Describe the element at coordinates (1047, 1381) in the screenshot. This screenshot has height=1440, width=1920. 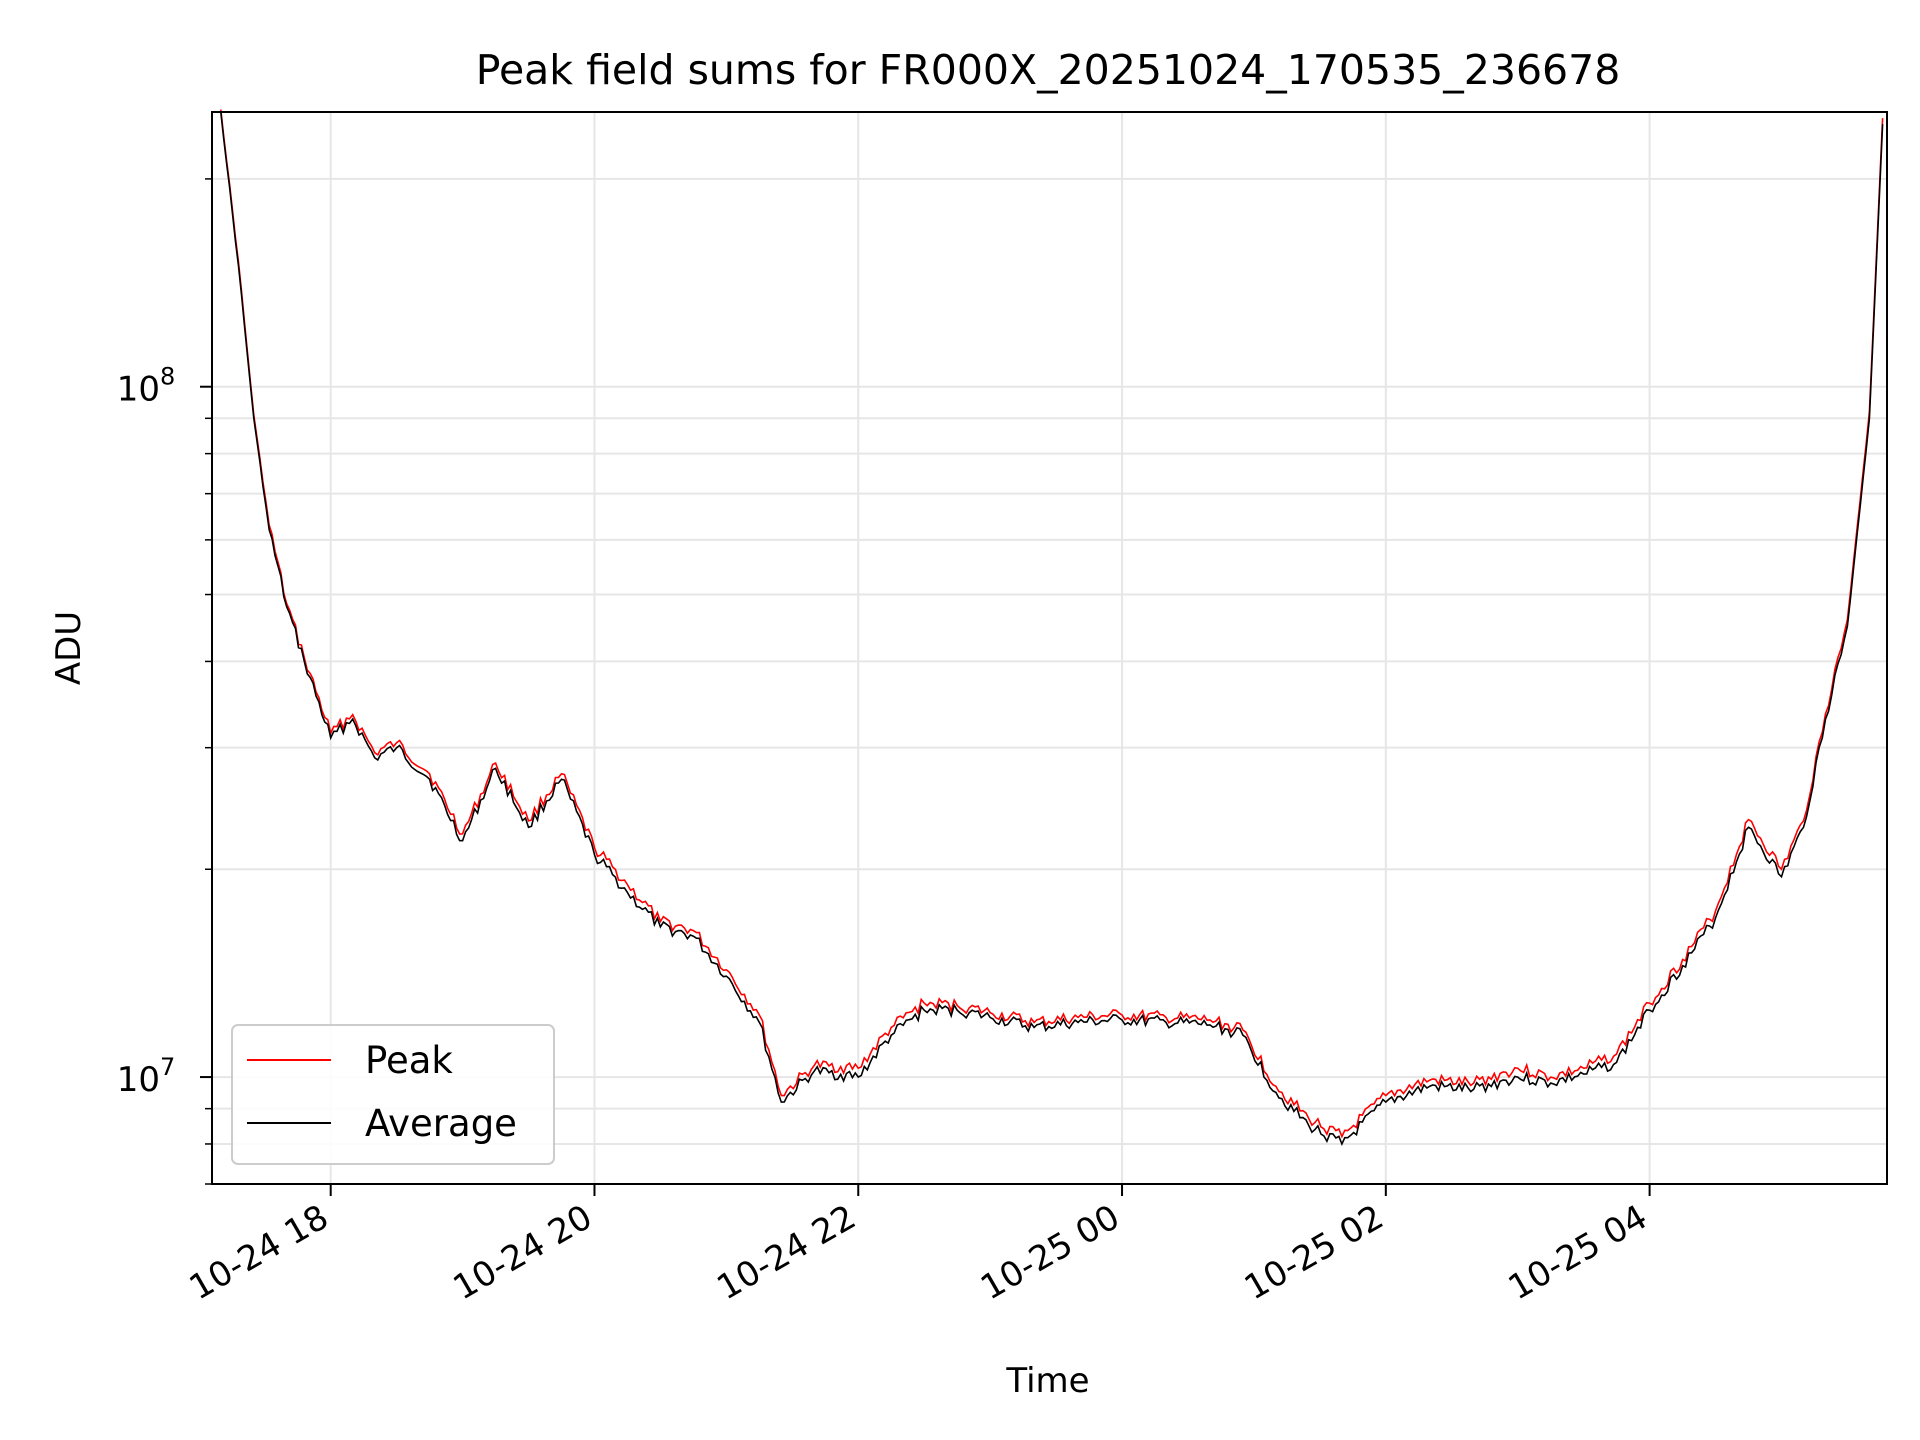
I see `x-axis-label: Time` at that location.